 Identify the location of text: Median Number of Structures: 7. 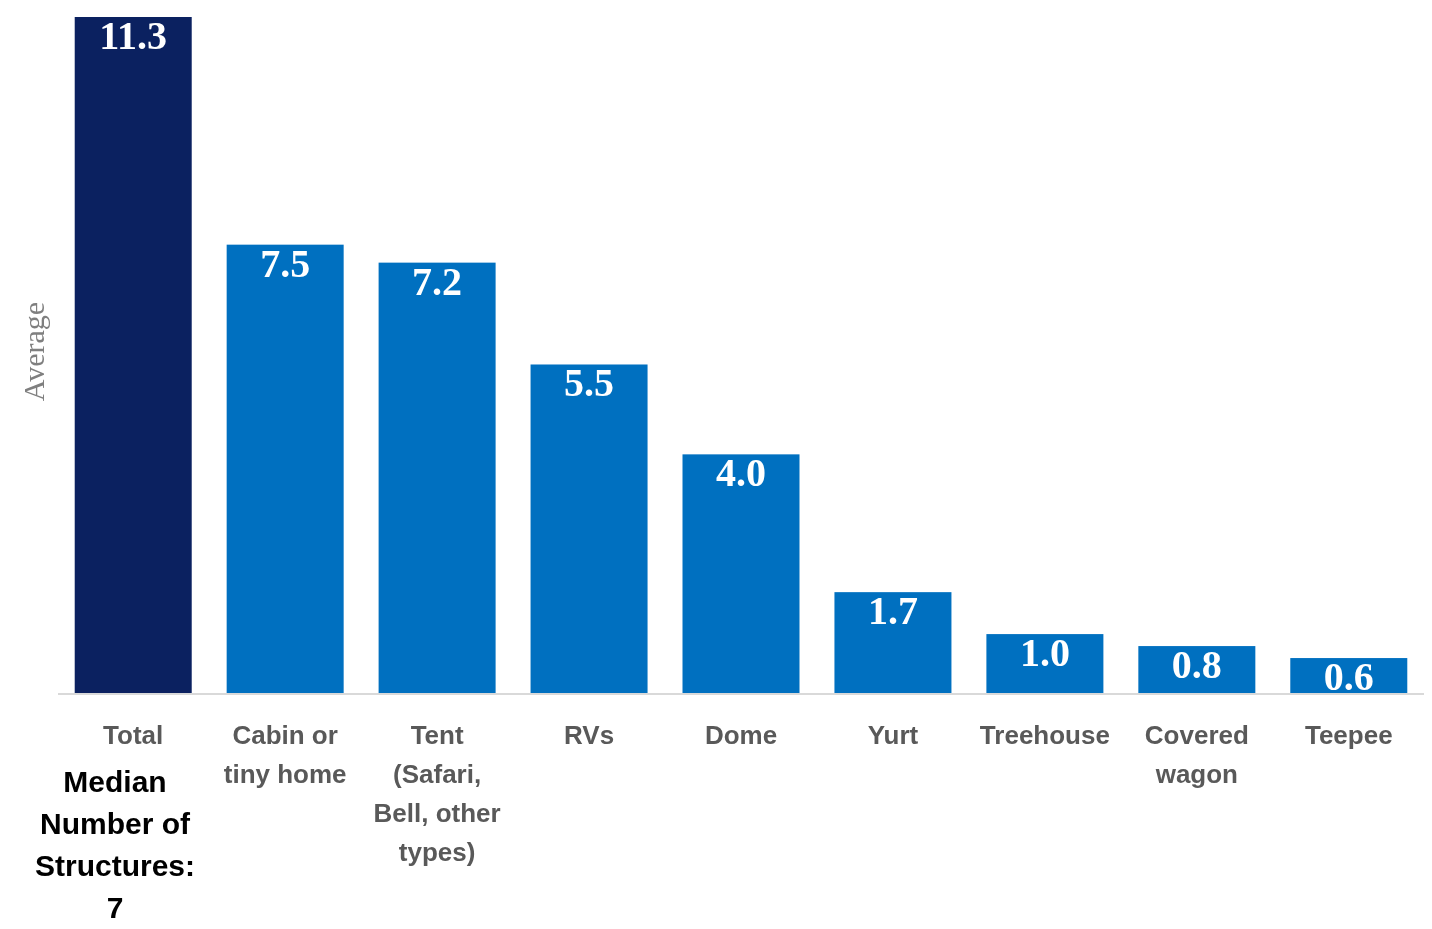
(115, 844).